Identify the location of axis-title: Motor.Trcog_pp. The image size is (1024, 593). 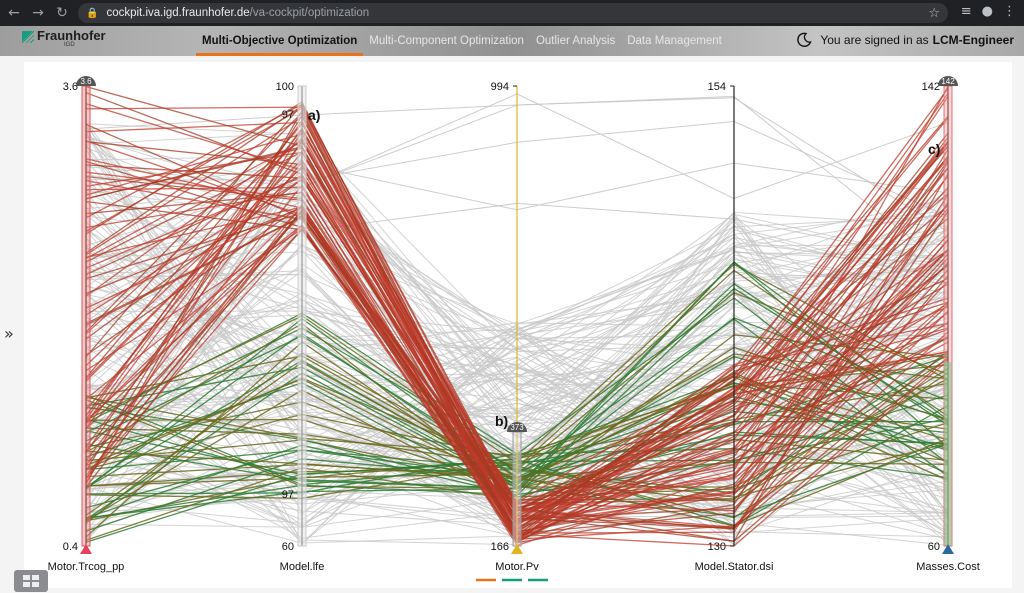
(86, 567).